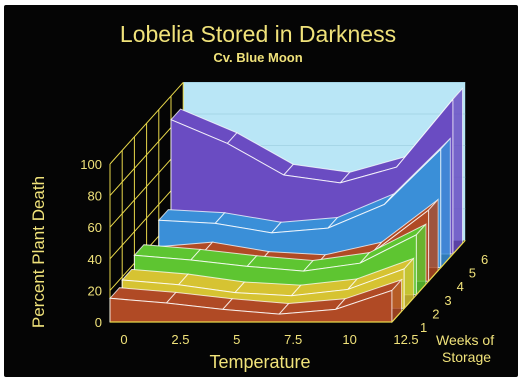  I want to click on chart-subtitle: Cv. Blue Moon, so click(257, 57).